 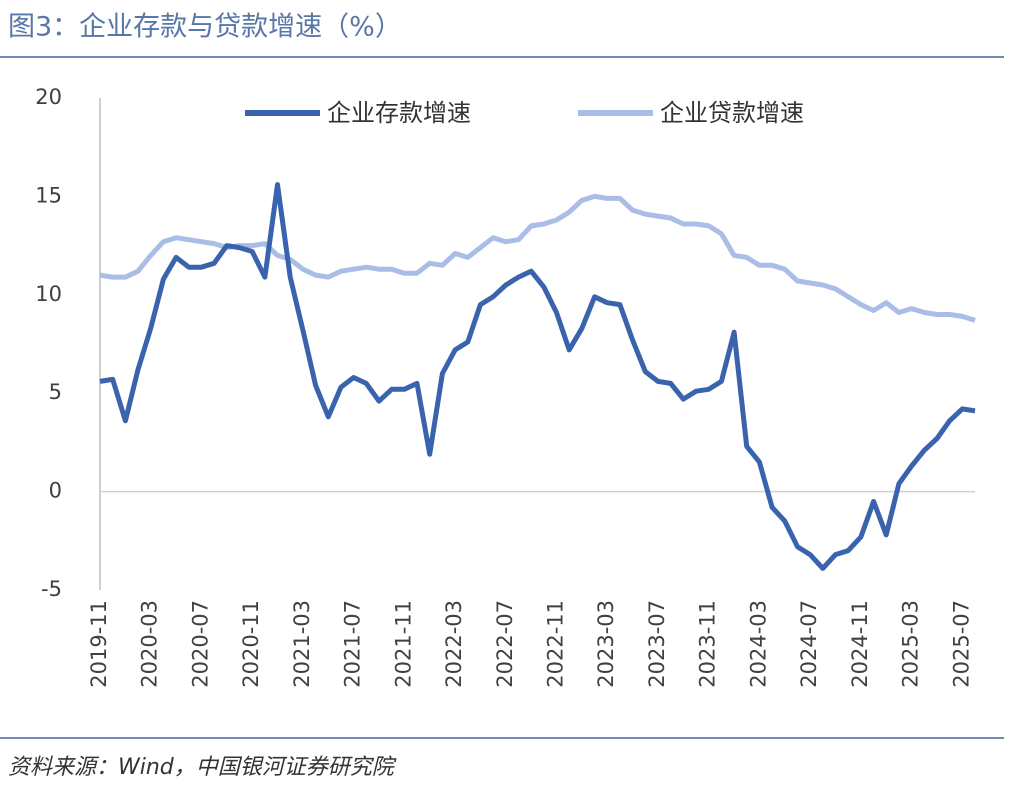 I want to click on x-tick-label: 2019-11, so click(x=99, y=644).